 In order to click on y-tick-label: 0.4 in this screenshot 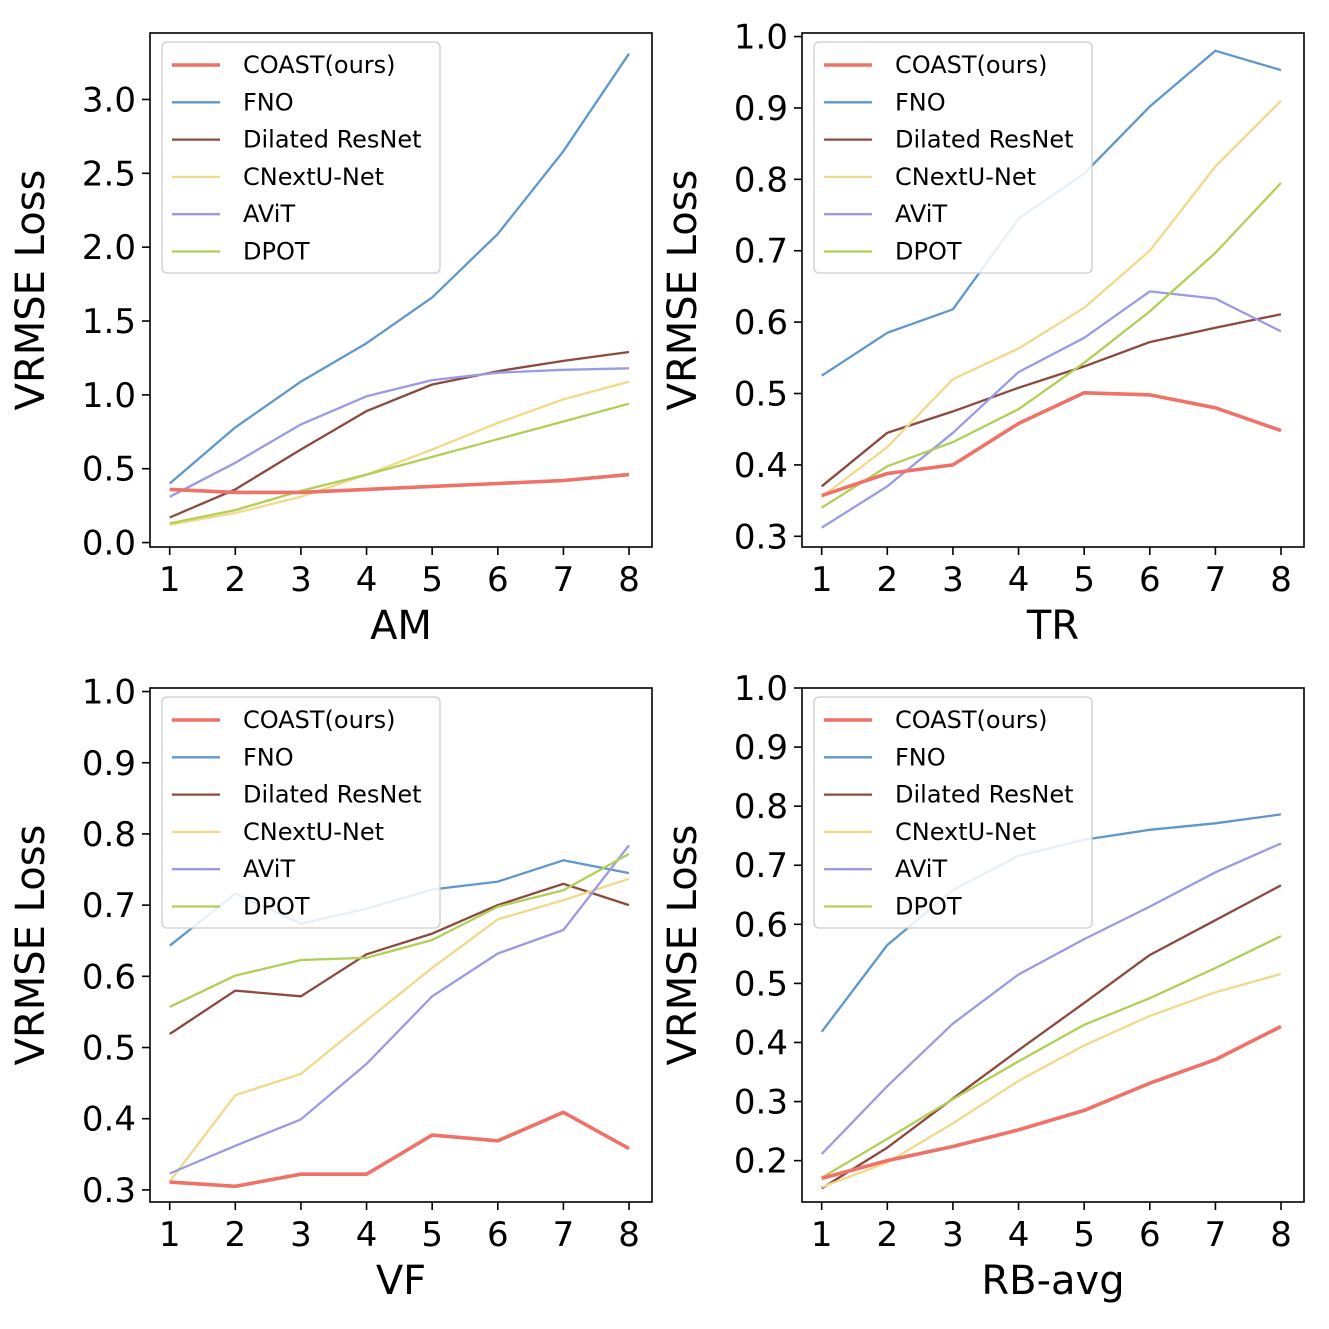, I will do `click(109, 1120)`.